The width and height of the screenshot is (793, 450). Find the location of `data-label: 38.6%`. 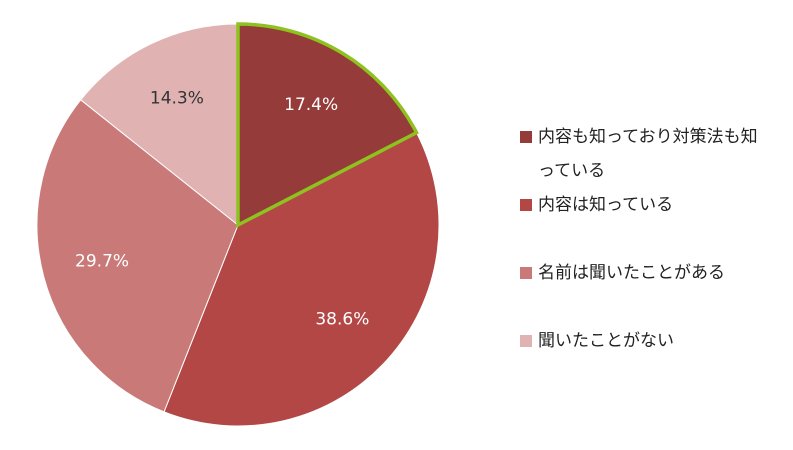

data-label: 38.6% is located at coordinates (342, 319).